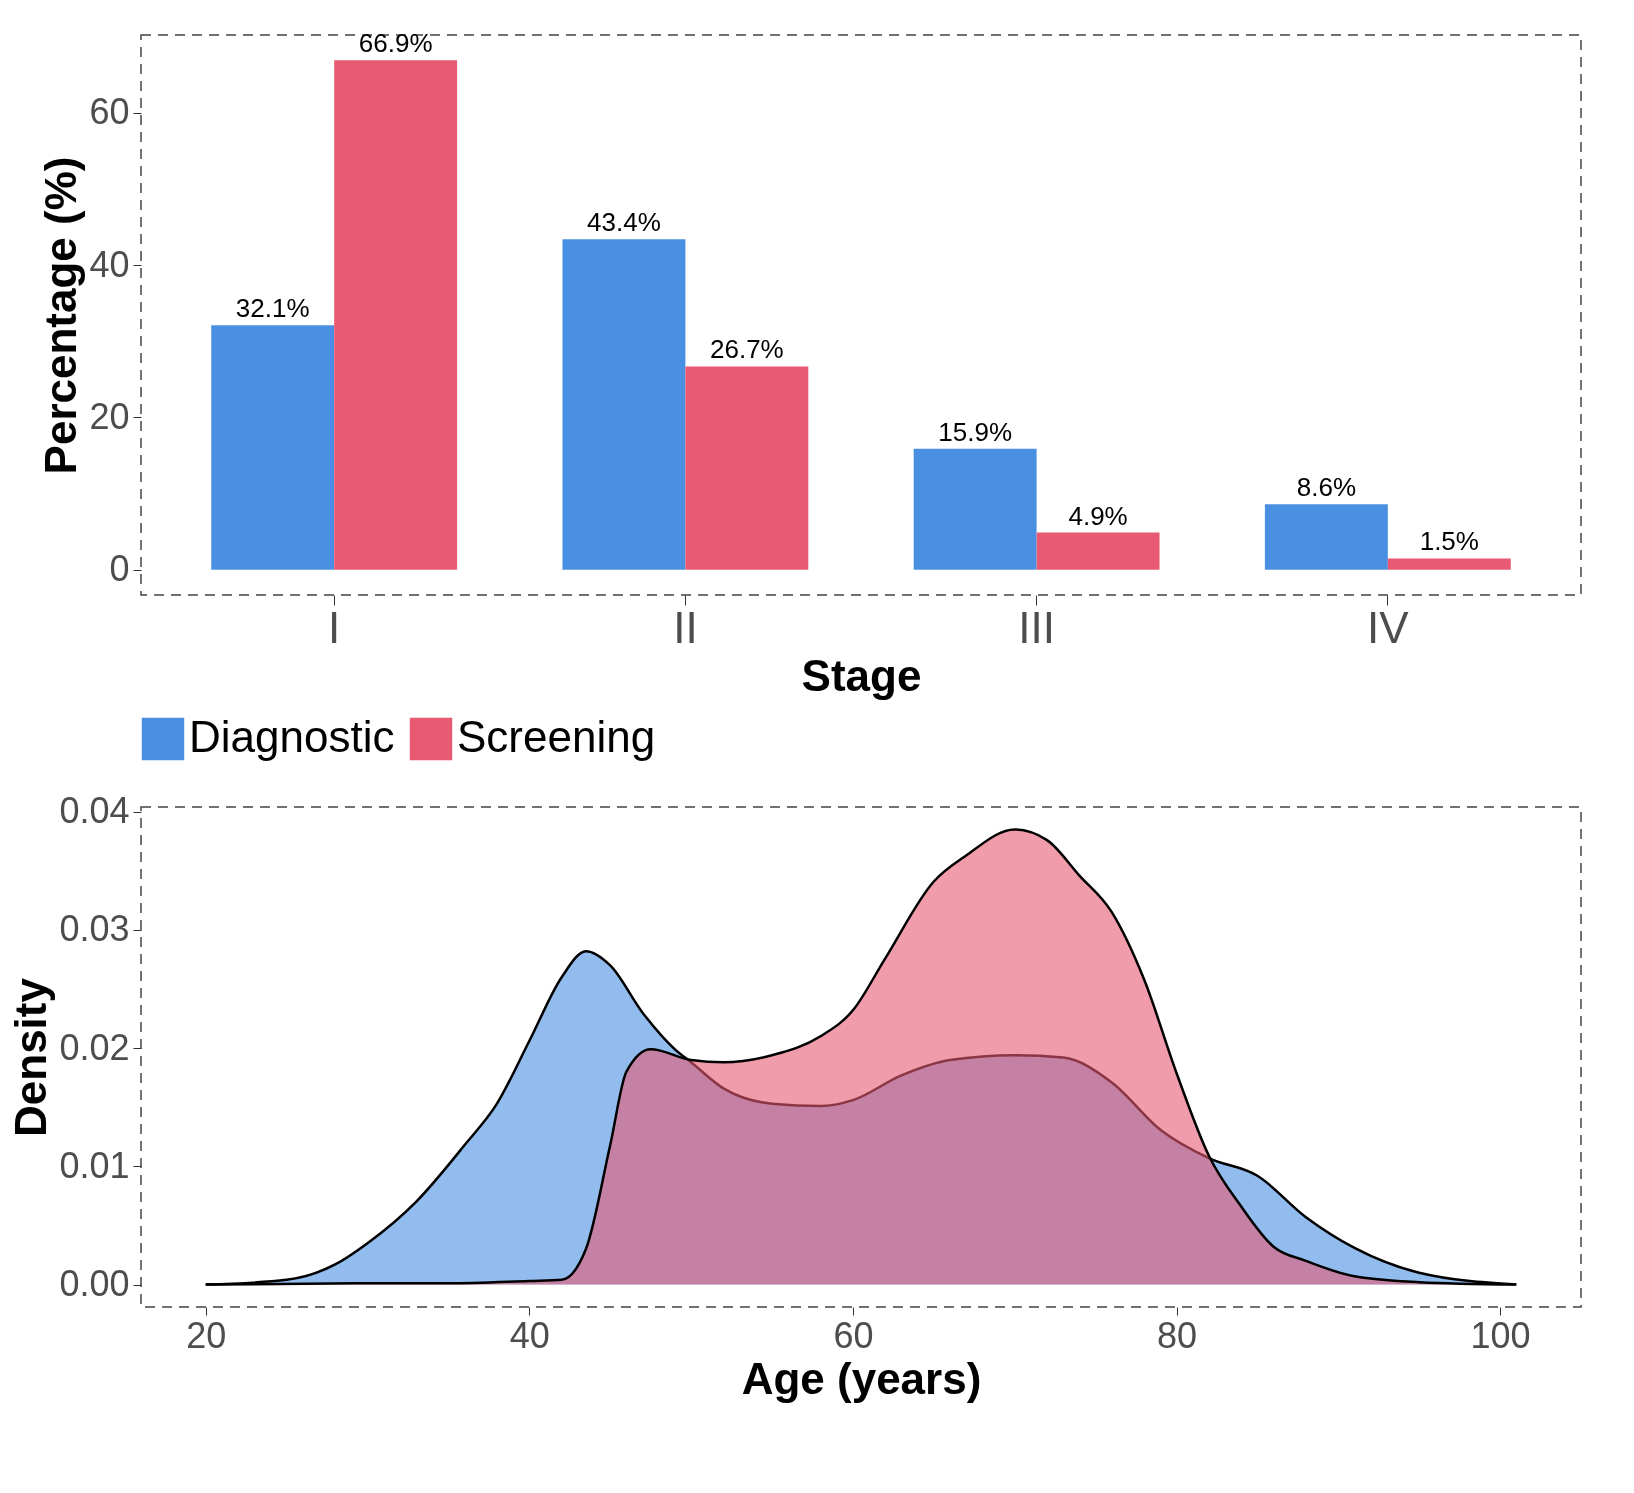 The image size is (1634, 1493). What do you see at coordinates (395, 43) in the screenshot?
I see `data-label: 66.9%` at bounding box center [395, 43].